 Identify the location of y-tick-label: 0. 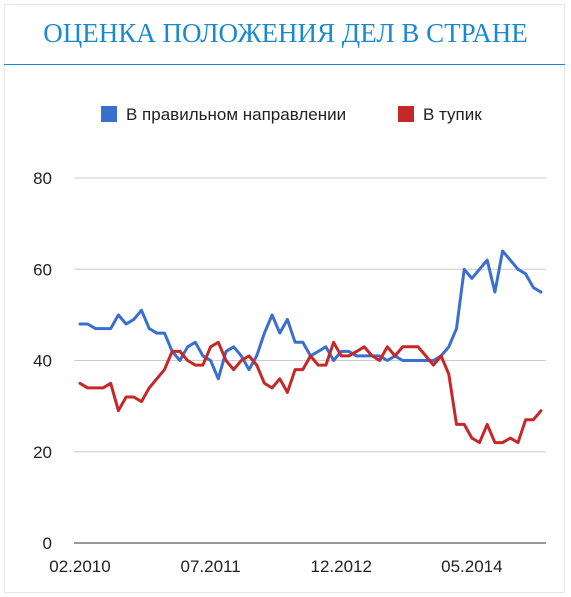
(47, 543).